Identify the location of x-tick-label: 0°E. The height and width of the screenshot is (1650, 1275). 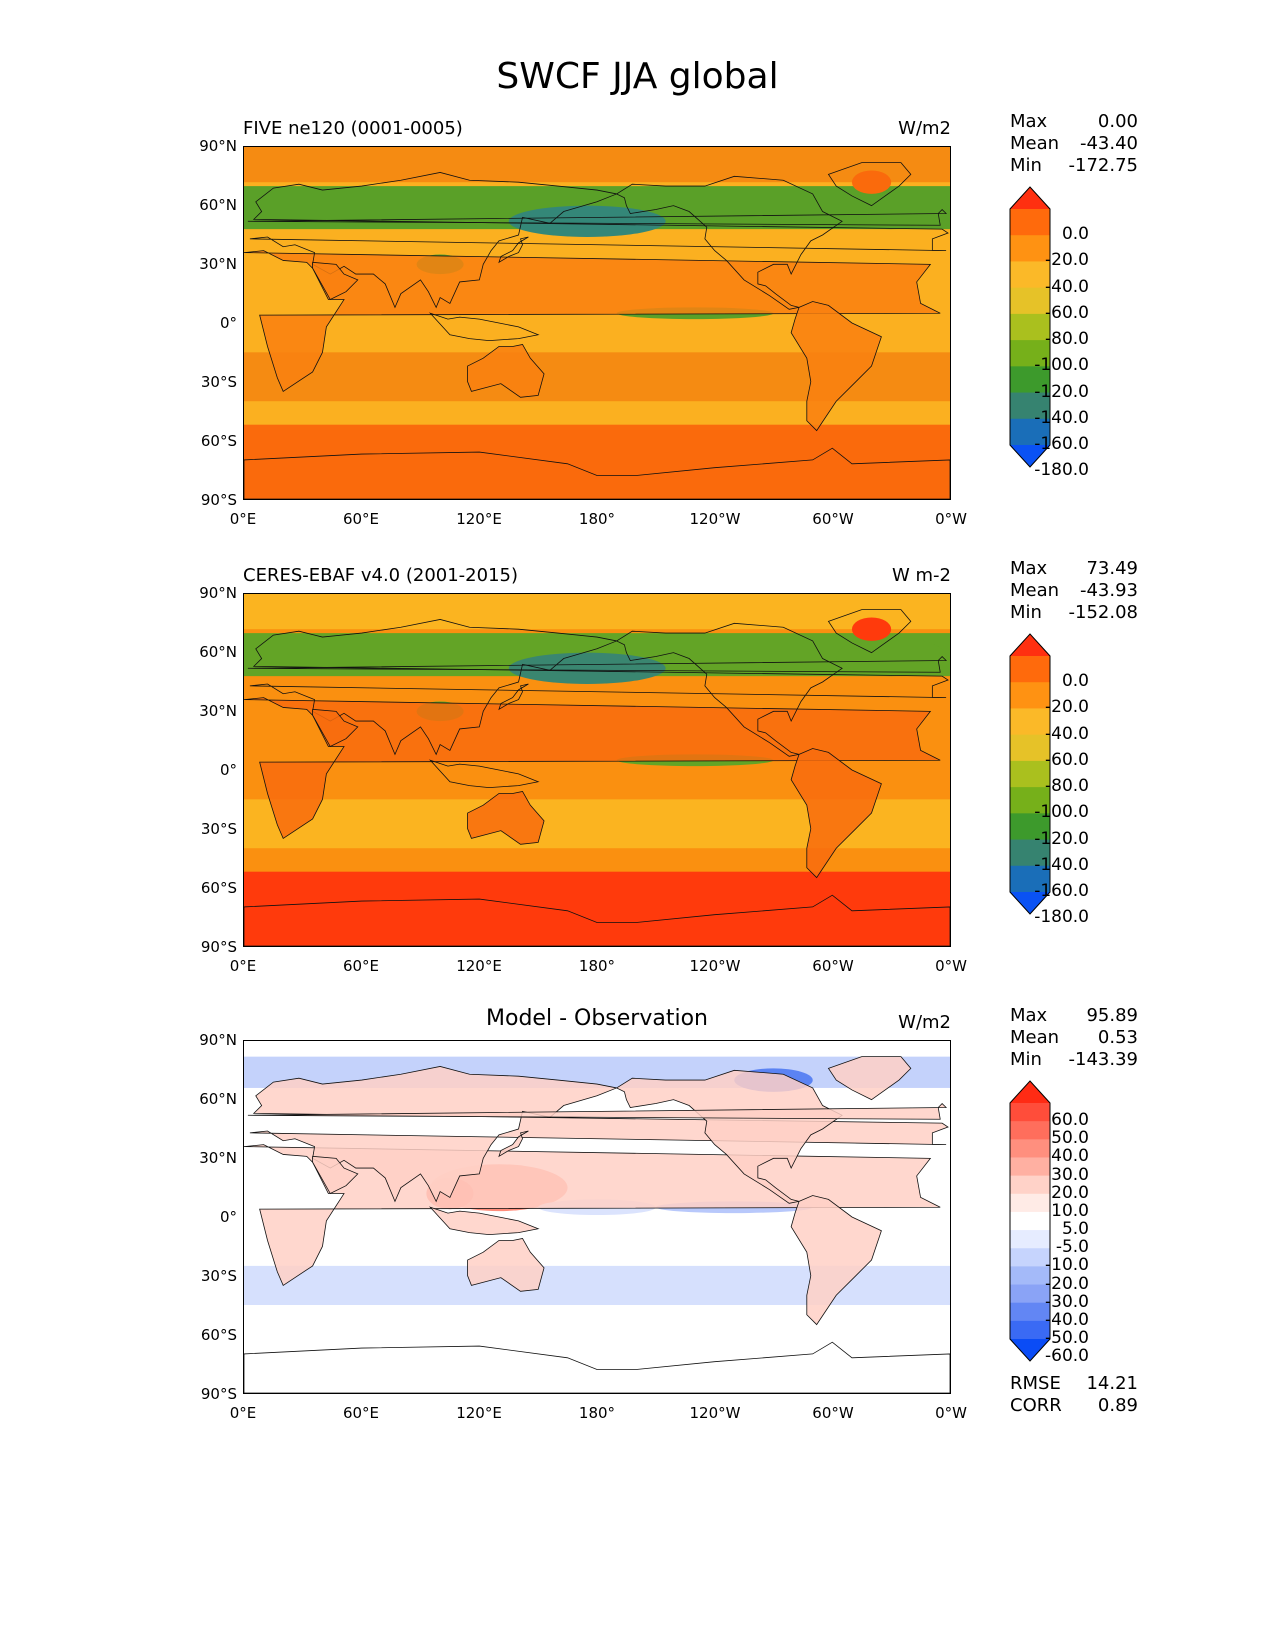
(243, 519).